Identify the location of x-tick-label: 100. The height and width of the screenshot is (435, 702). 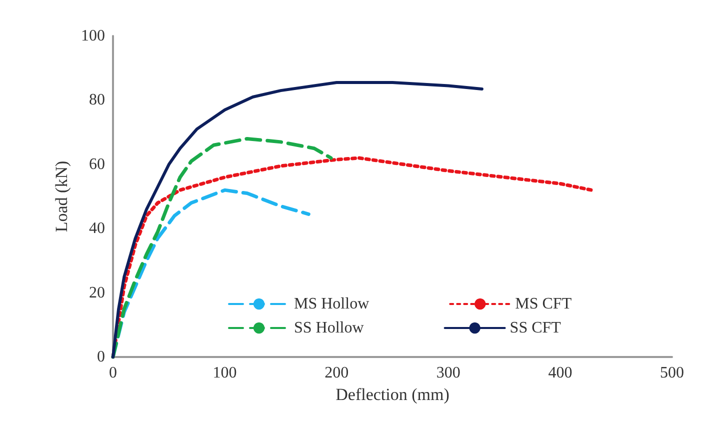
(224, 373).